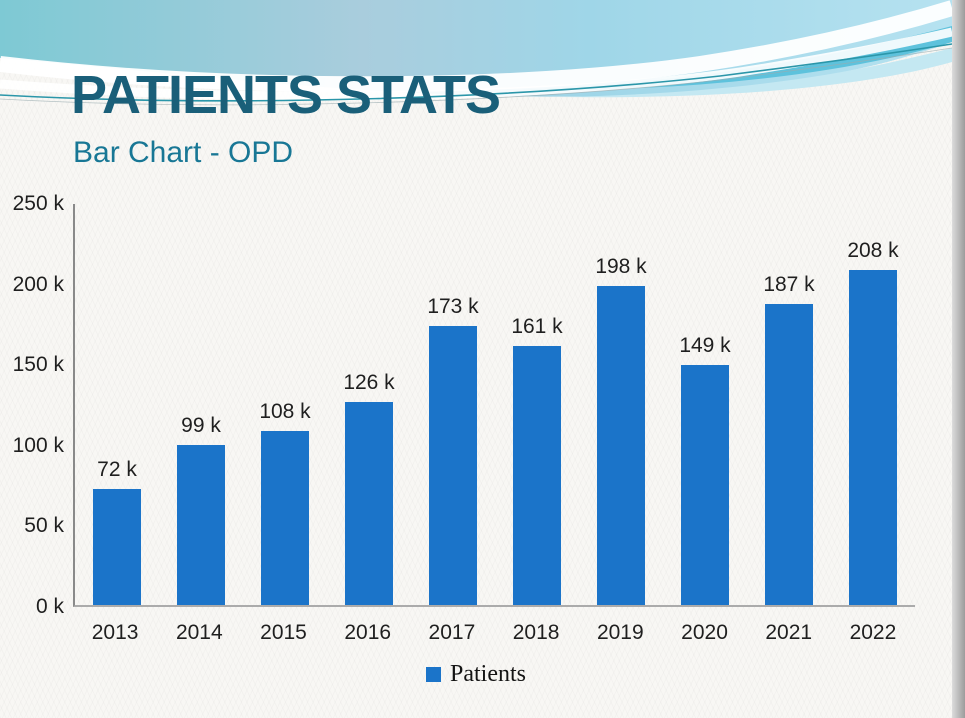 This screenshot has height=718, width=965. What do you see at coordinates (494, 633) in the screenshot?
I see `x-axis-labels: 2013 2014 2015 2016 2017 2018 2019 2020 2021 2022` at bounding box center [494, 633].